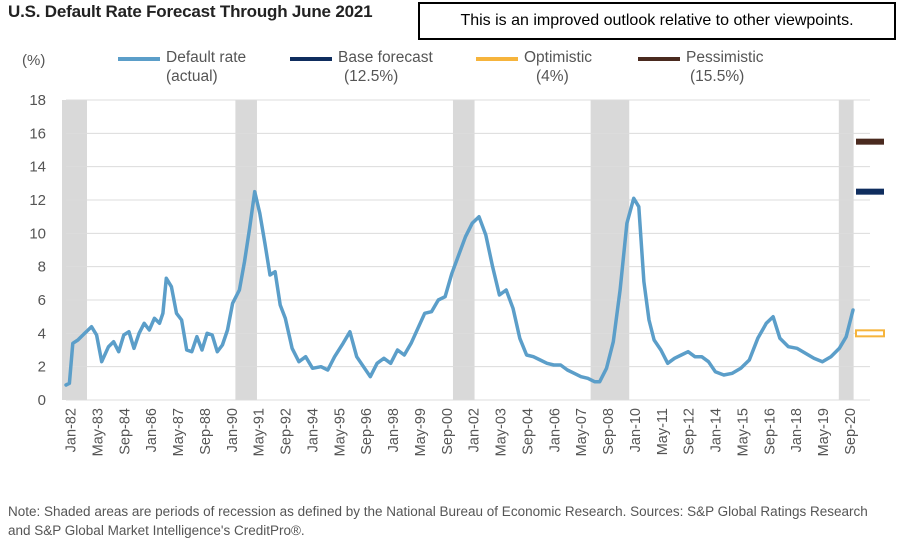  Describe the element at coordinates (502, 432) in the screenshot. I see `x-tick-label: May-03` at that location.